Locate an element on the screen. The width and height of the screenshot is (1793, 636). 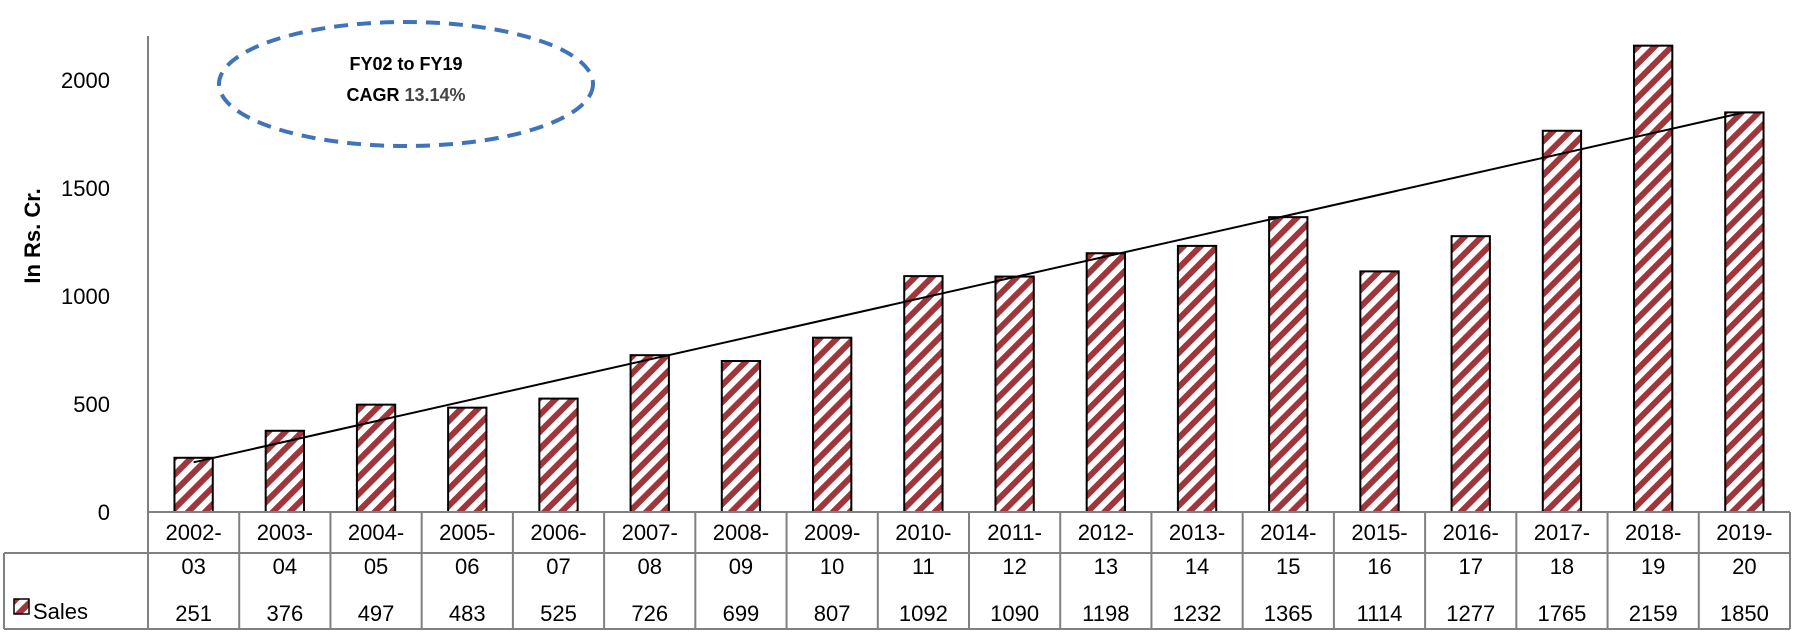
y-axis: 0 500 1000 1500 2000 is located at coordinates (105, 280).